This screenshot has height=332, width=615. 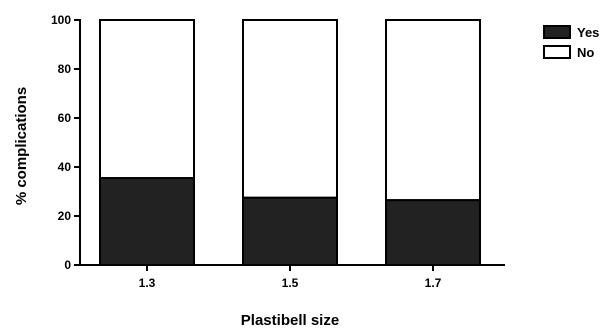 I want to click on x-tick-label: 1.7, so click(x=433, y=283).